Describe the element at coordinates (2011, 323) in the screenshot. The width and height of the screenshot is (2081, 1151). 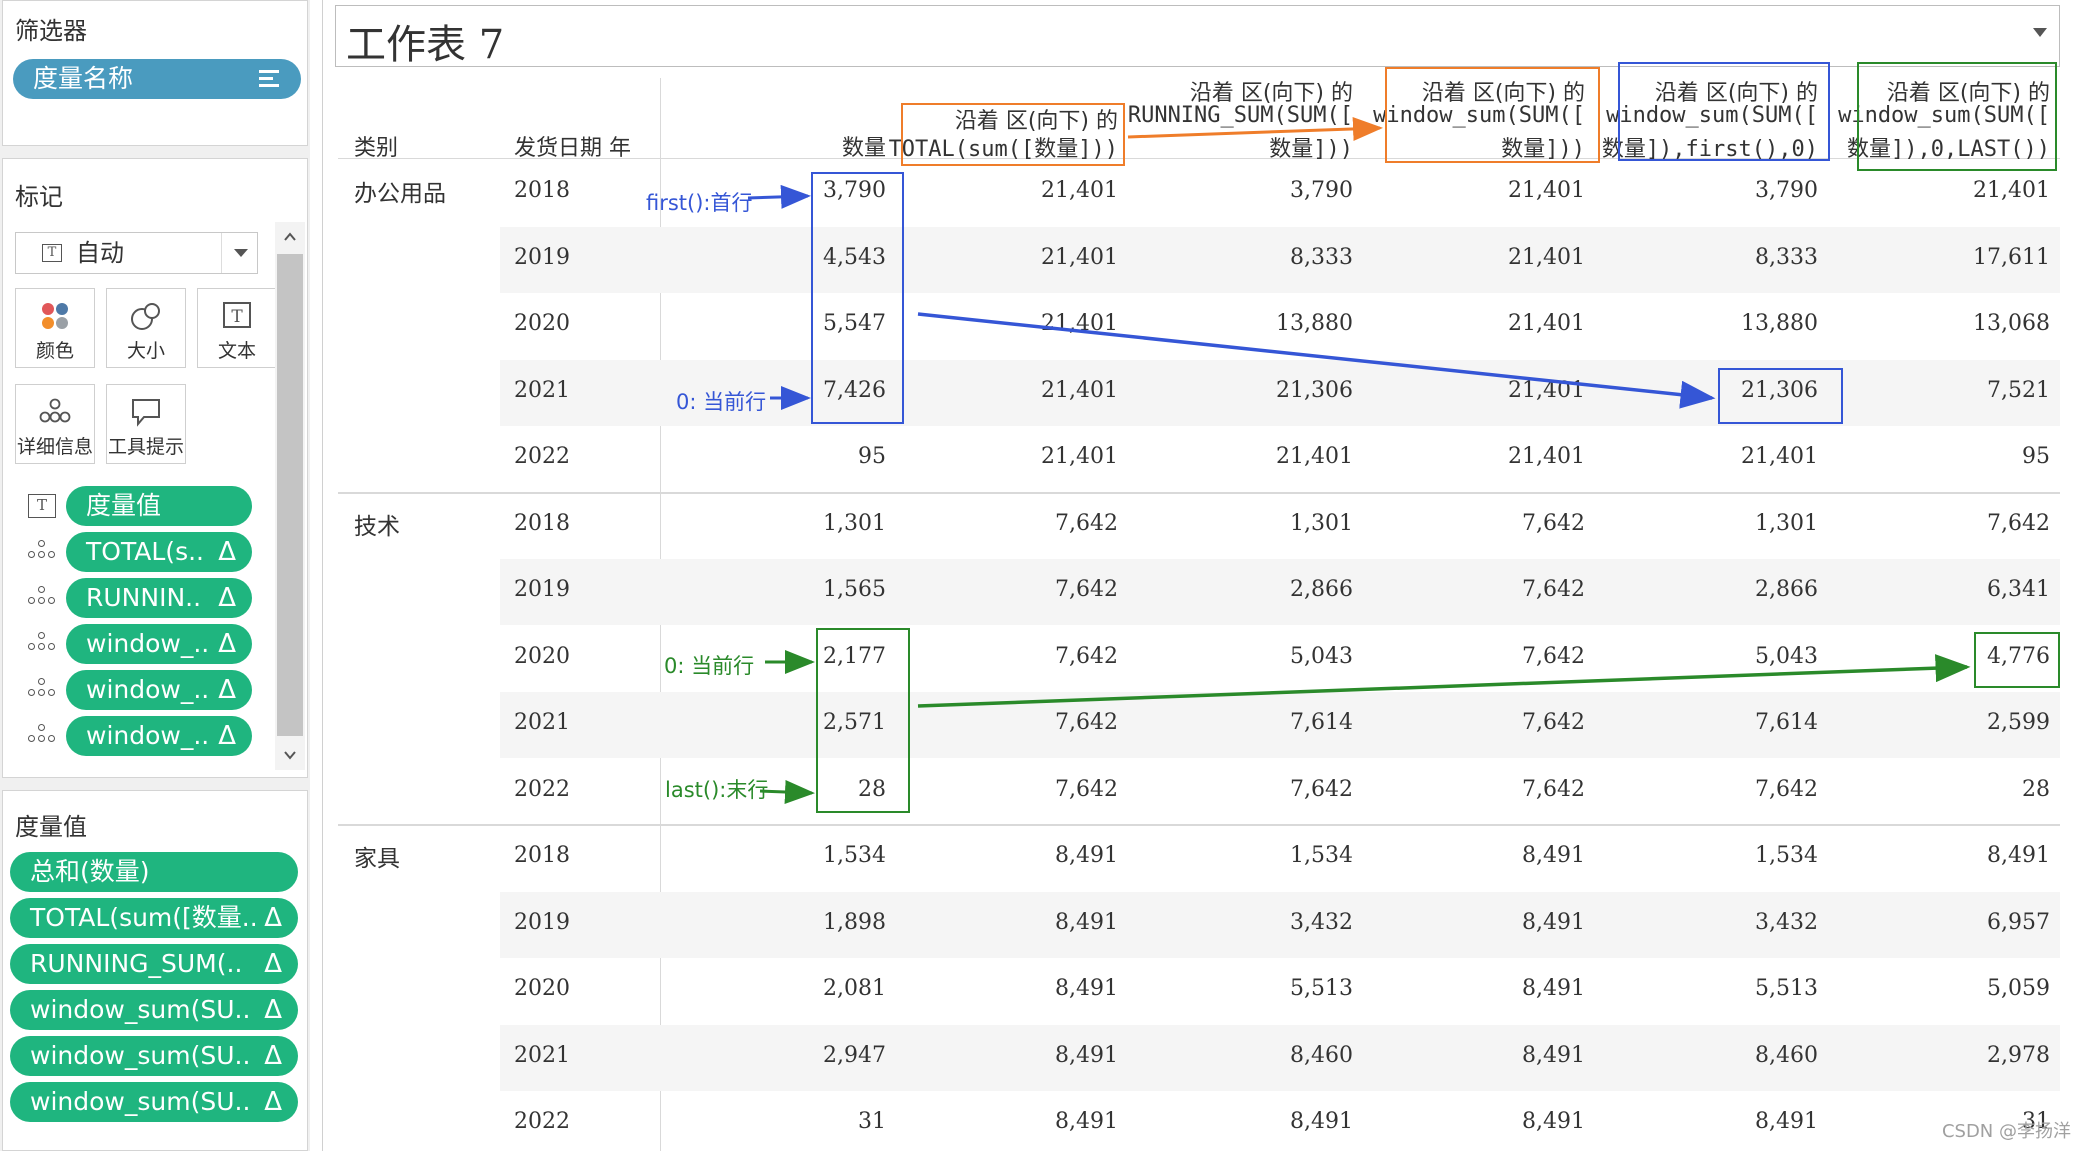
I see `table-cell: 13,068` at that location.